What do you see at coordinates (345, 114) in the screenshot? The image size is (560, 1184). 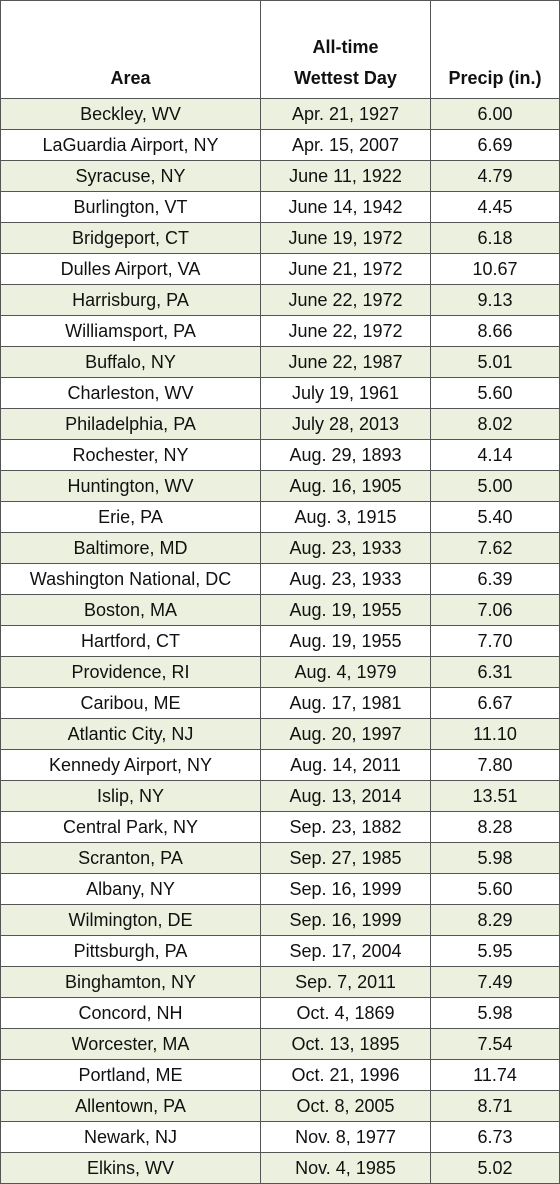 I see `table-cell: Apr. 21, 1927` at bounding box center [345, 114].